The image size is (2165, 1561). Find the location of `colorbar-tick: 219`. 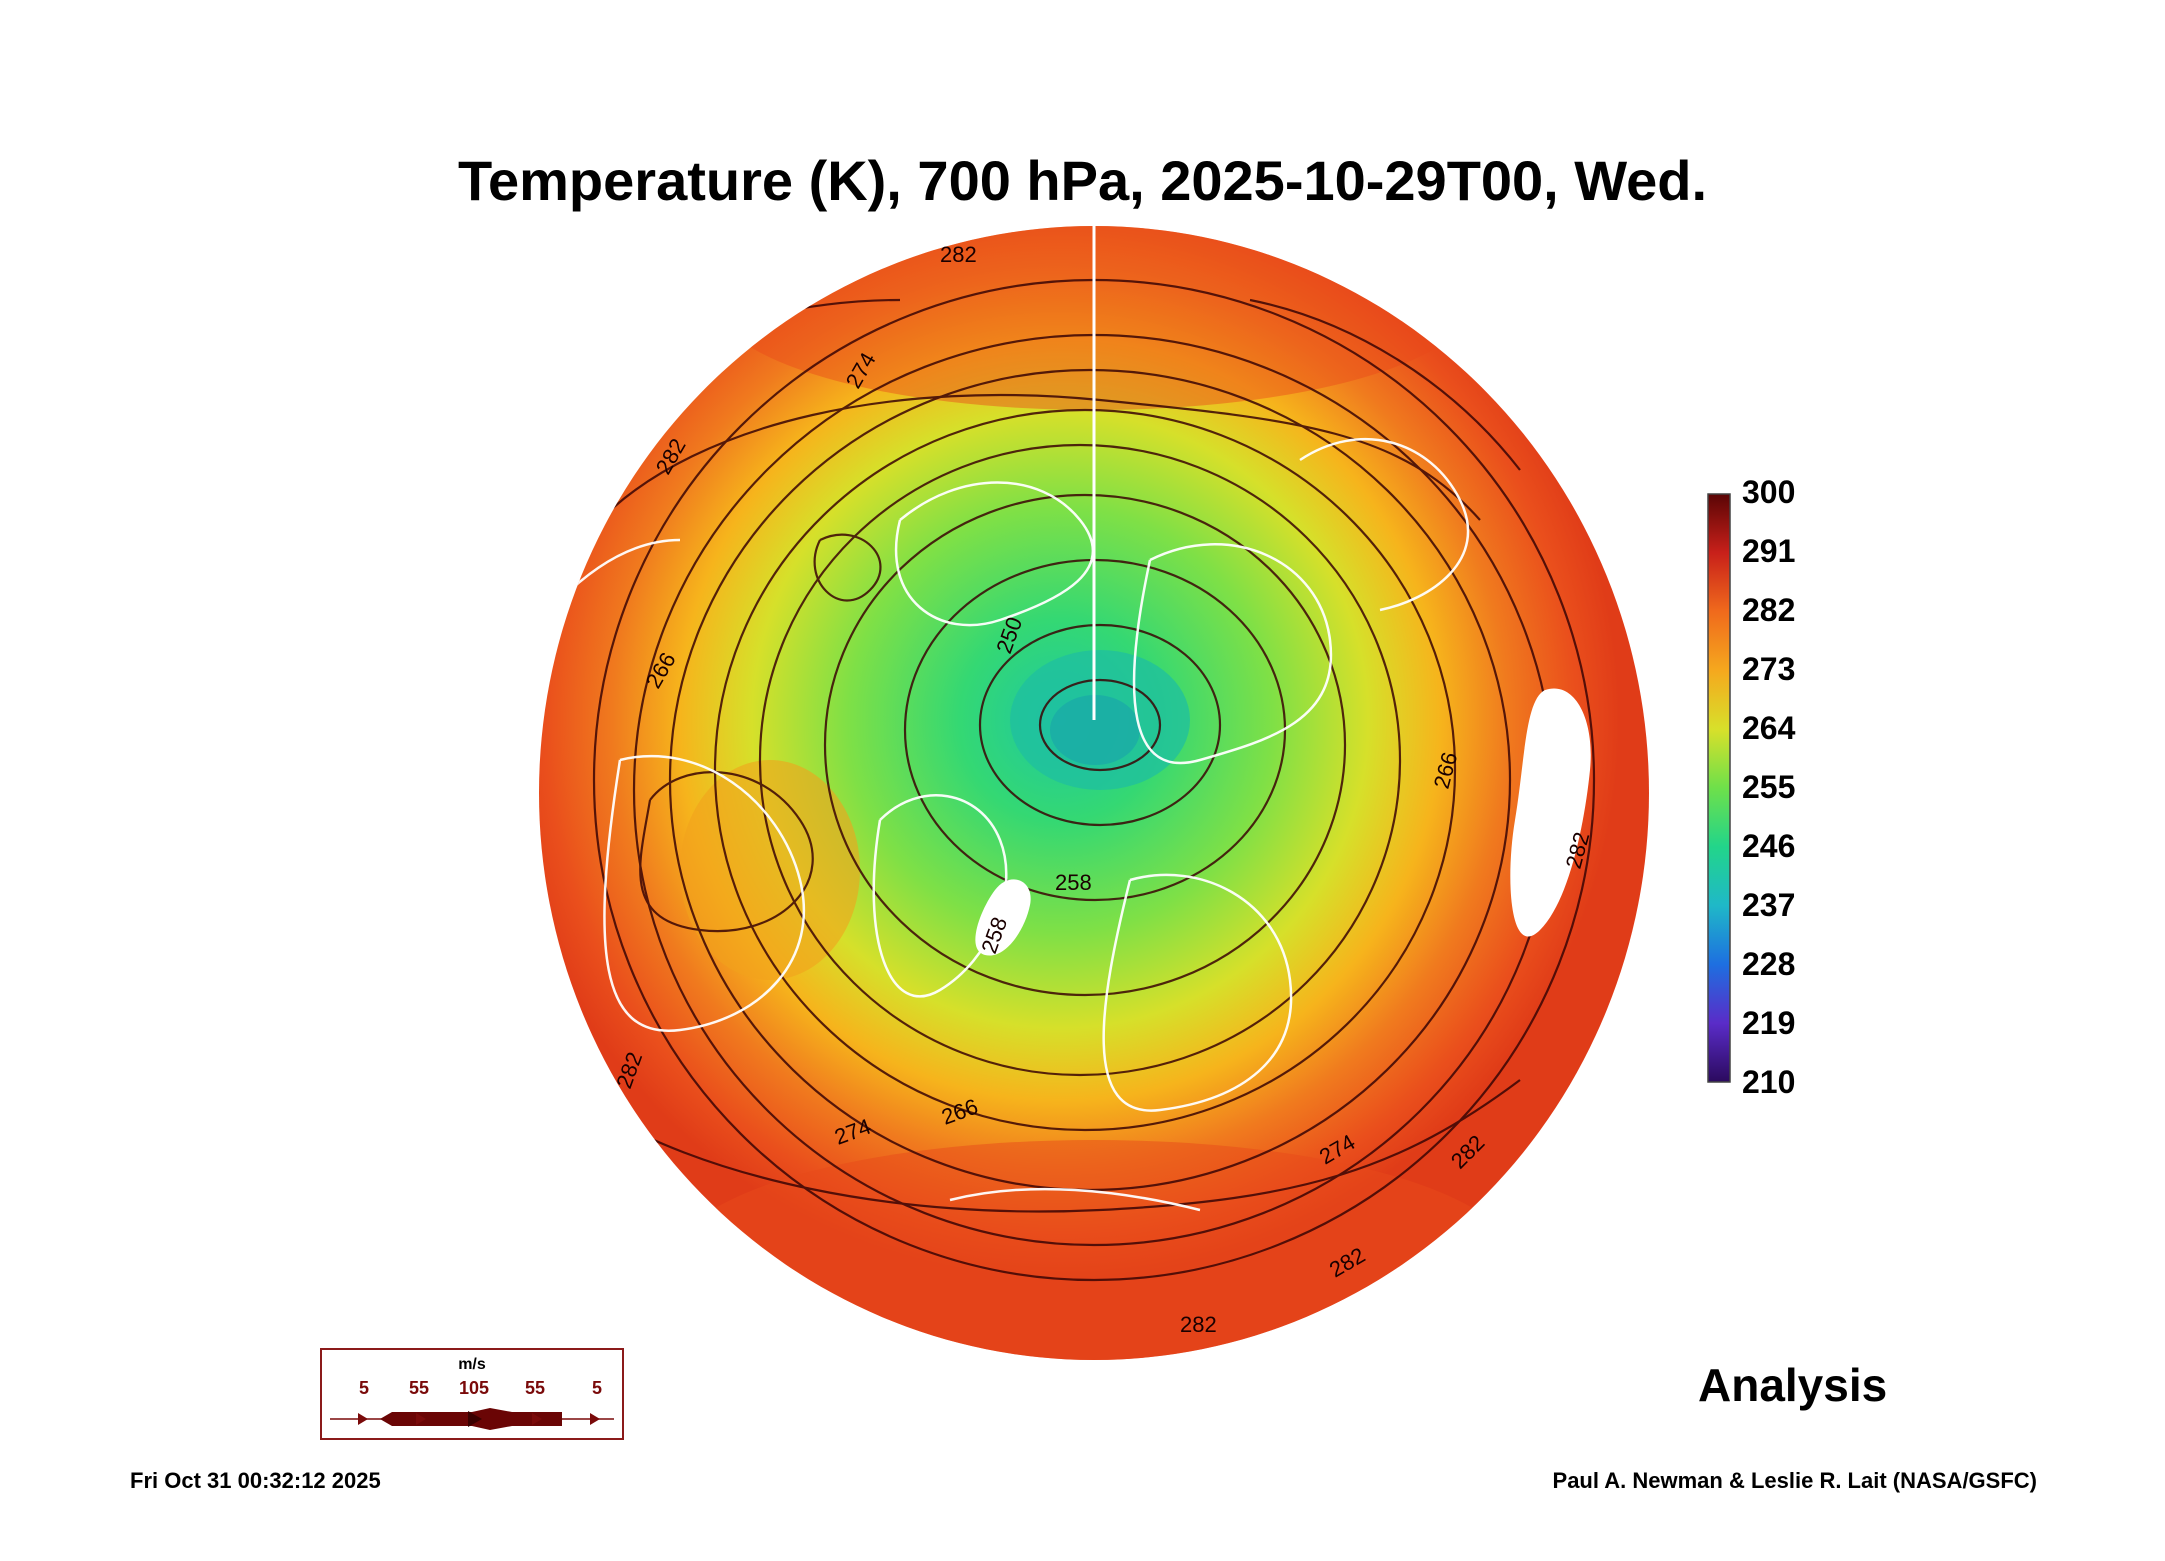

colorbar-tick: 219 is located at coordinates (1769, 1023).